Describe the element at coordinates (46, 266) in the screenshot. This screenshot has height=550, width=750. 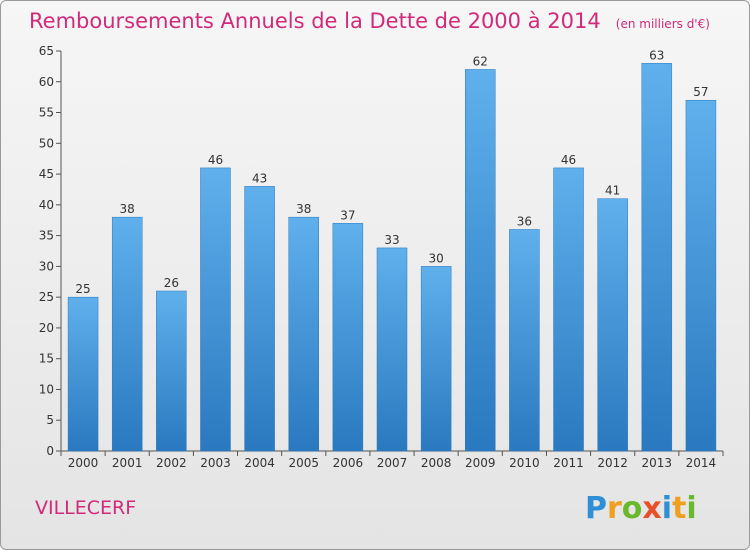
I see `y-tick-label: 30` at that location.